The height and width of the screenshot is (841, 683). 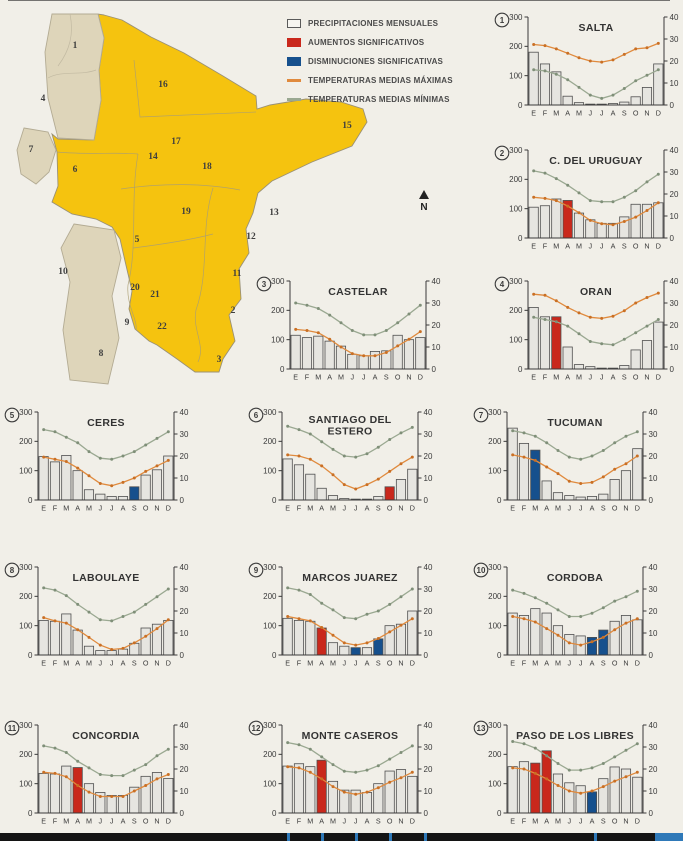 What do you see at coordinates (282, 369) in the screenshot?
I see `precip-axis-tick-label: 0` at bounding box center [282, 369].